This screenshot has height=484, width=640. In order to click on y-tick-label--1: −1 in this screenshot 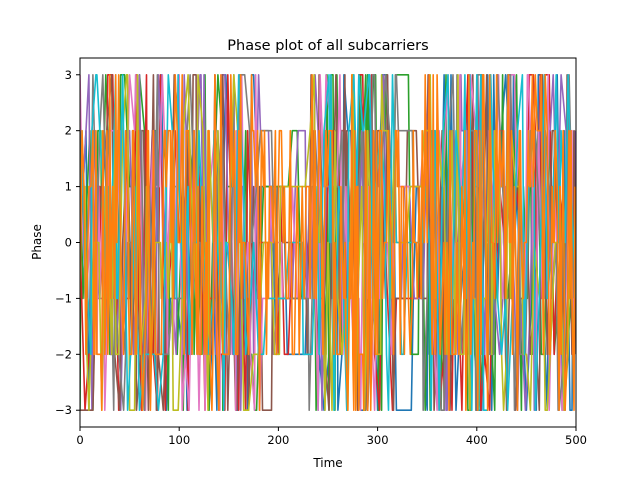, I will do `click(63, 298)`.